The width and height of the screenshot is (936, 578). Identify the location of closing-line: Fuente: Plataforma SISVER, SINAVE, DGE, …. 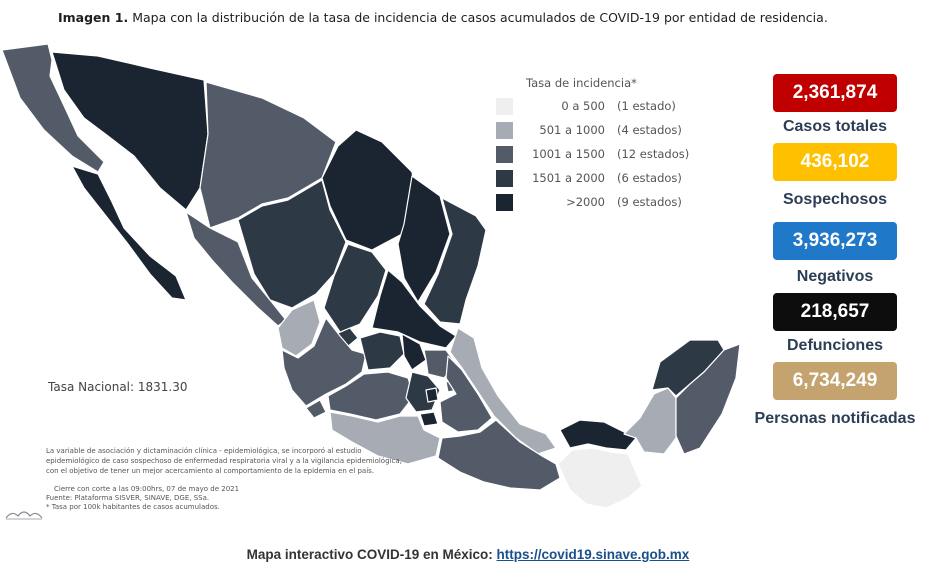
(128, 498).